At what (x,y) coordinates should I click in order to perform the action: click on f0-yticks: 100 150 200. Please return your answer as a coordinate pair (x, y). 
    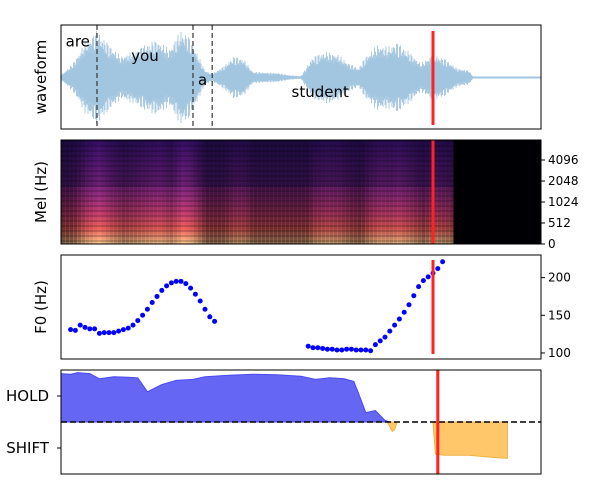
    Looking at the image, I should click on (556, 315).